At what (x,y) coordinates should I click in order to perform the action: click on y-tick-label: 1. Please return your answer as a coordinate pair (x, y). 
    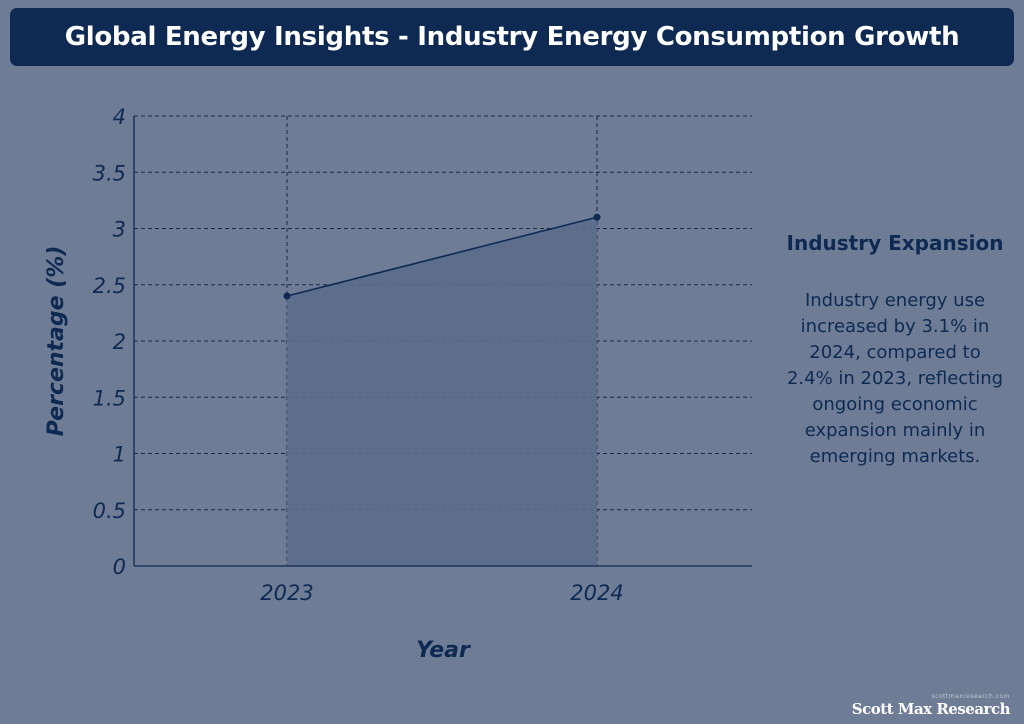
    Looking at the image, I should click on (119, 455).